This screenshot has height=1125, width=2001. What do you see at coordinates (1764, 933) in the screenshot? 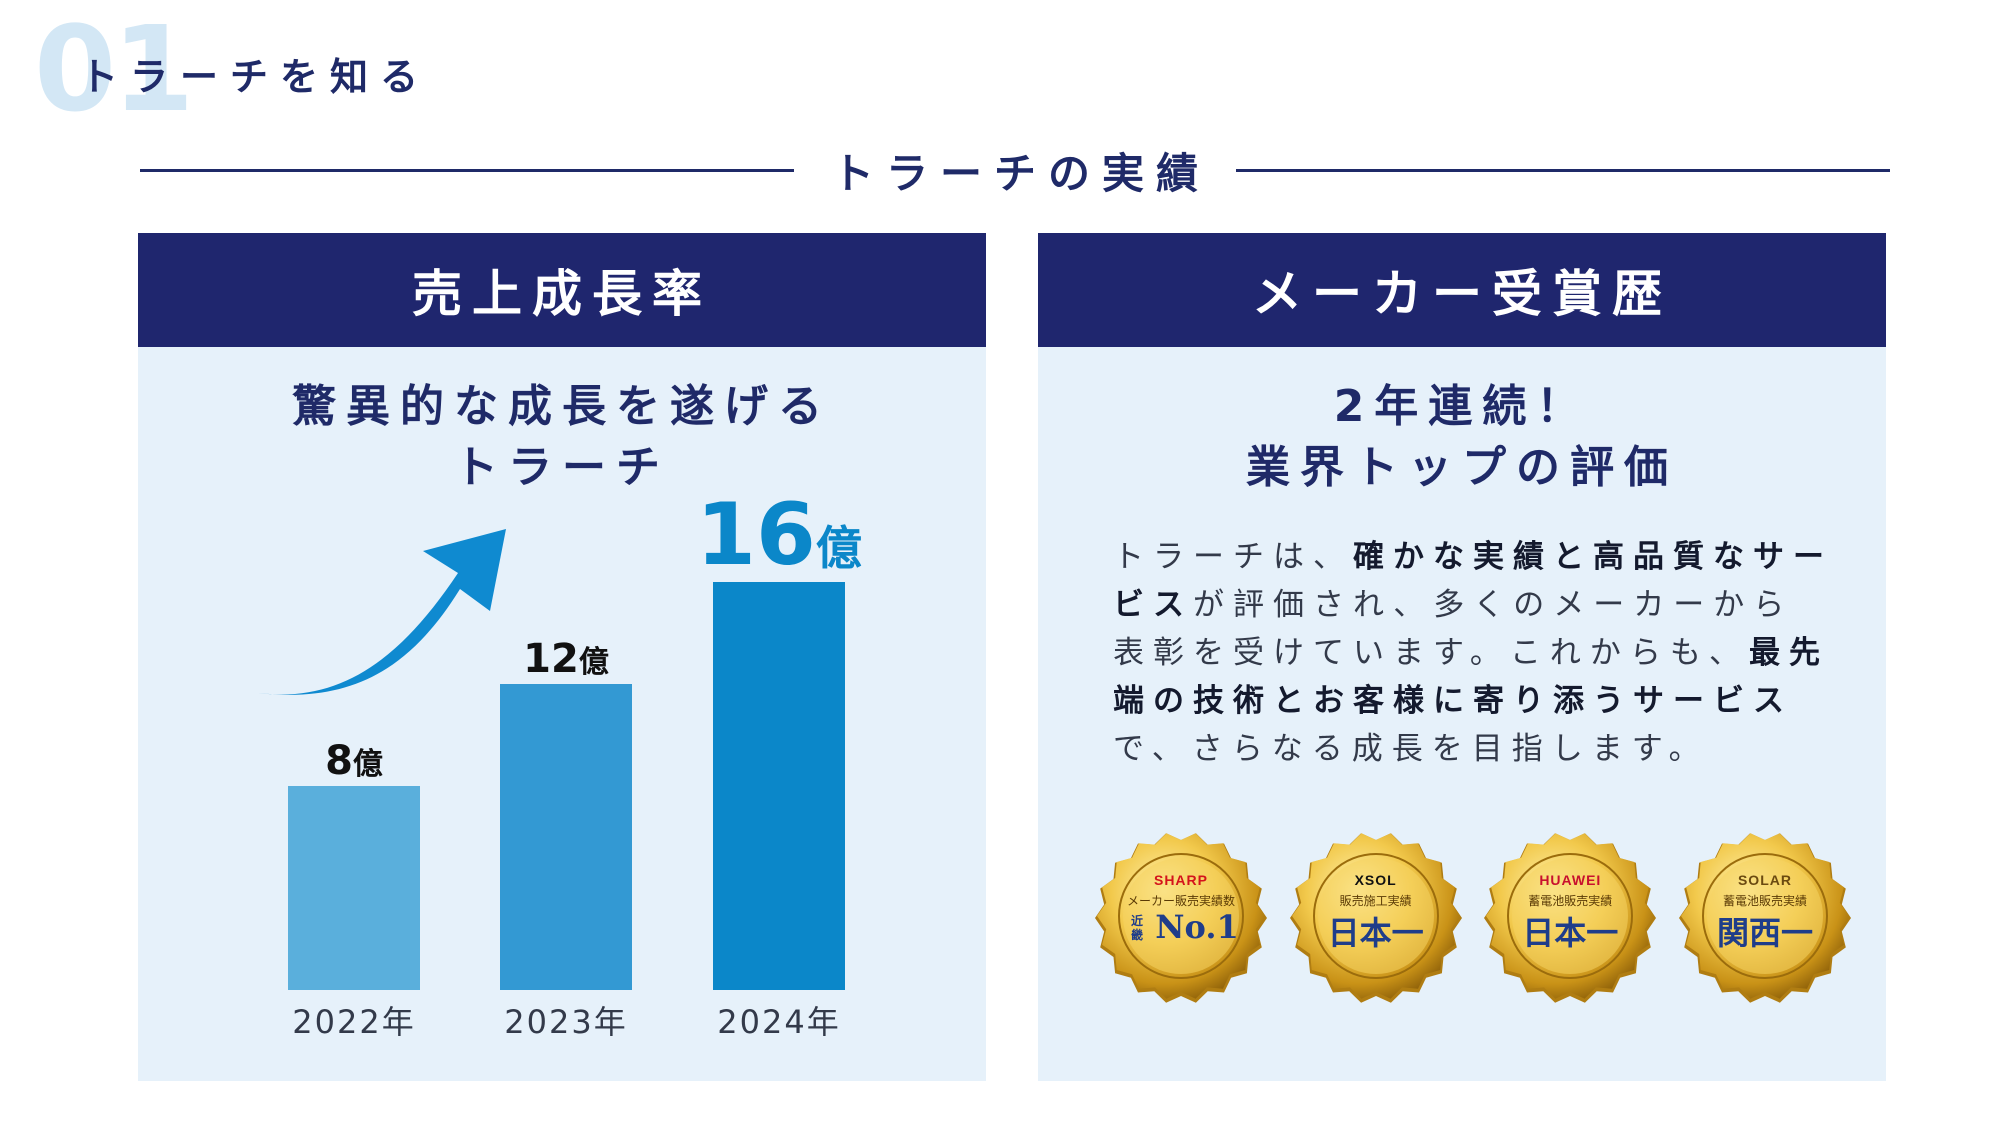
I see `badge-rank: 関西一` at bounding box center [1764, 933].